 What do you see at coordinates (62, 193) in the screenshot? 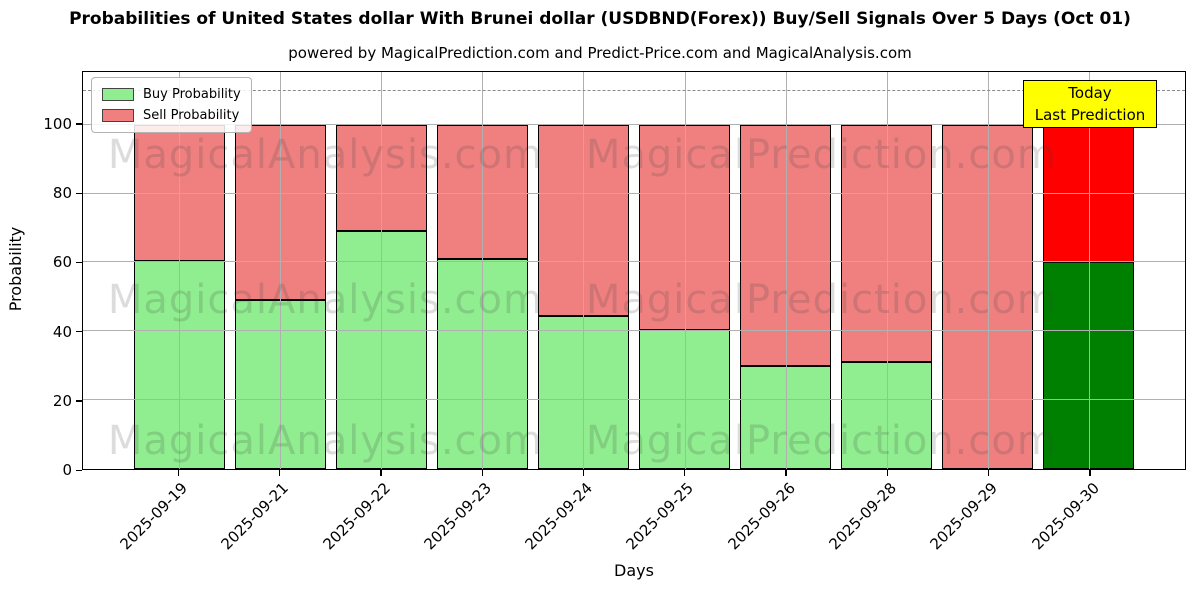
I see `y-tick-label: 80` at bounding box center [62, 193].